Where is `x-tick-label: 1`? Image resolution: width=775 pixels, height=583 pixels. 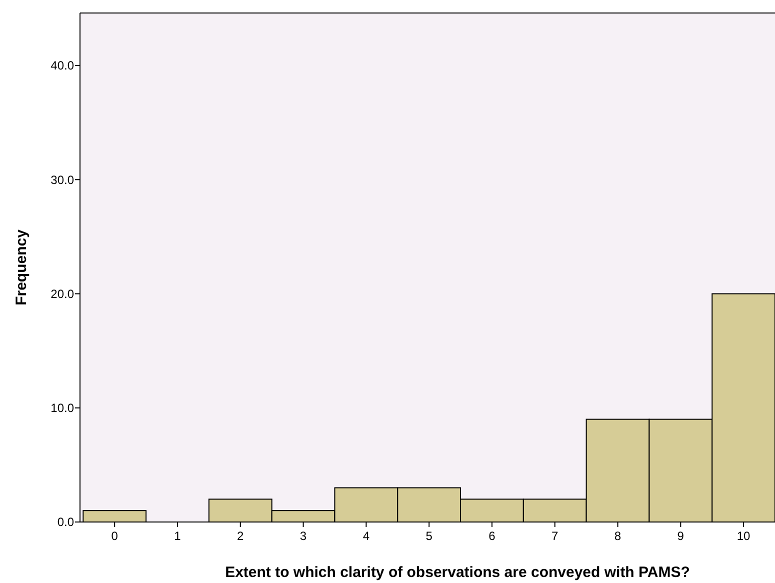 x-tick-label: 1 is located at coordinates (178, 536).